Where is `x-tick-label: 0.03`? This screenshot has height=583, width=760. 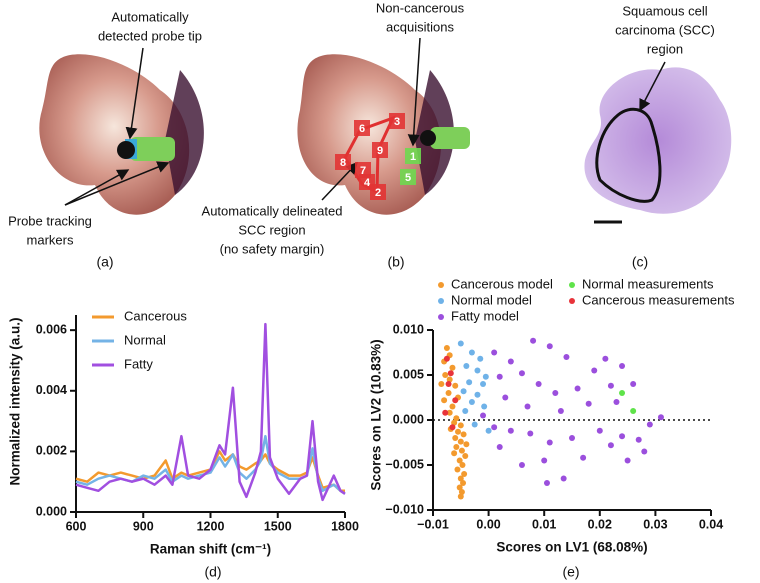 x-tick-label: 0.03 is located at coordinates (655, 524).